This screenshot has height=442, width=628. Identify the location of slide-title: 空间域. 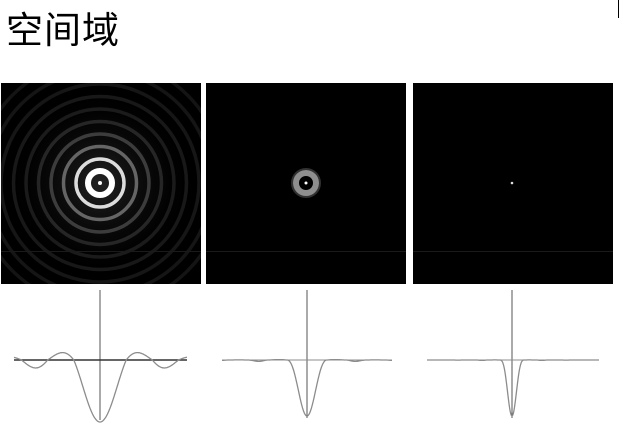
(63, 30).